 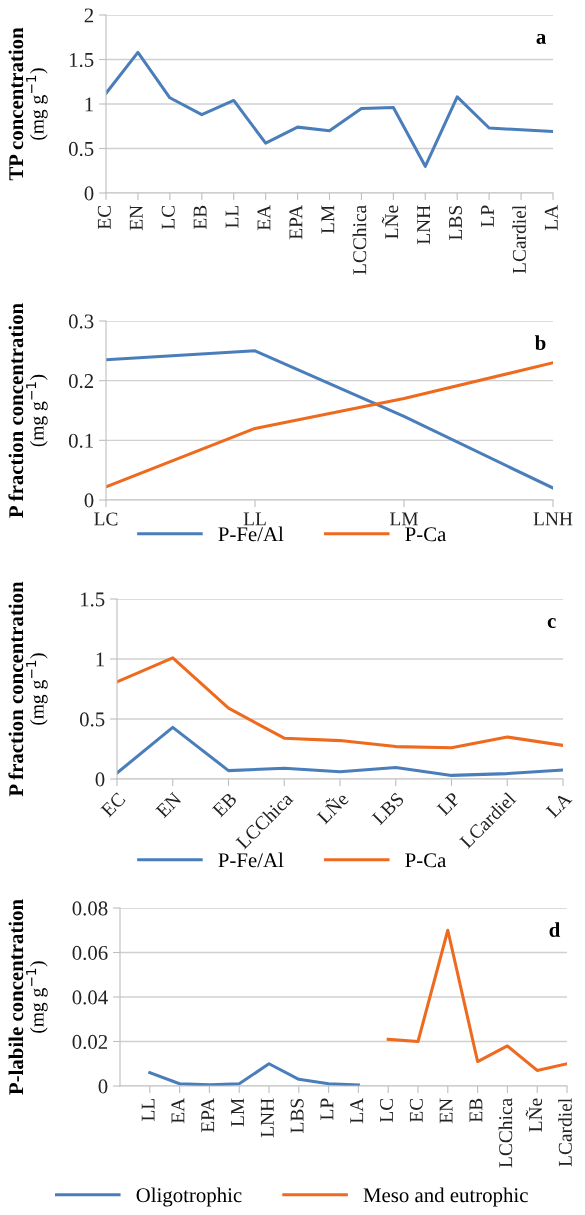 What do you see at coordinates (540, 342) in the screenshot?
I see `annotation: b` at bounding box center [540, 342].